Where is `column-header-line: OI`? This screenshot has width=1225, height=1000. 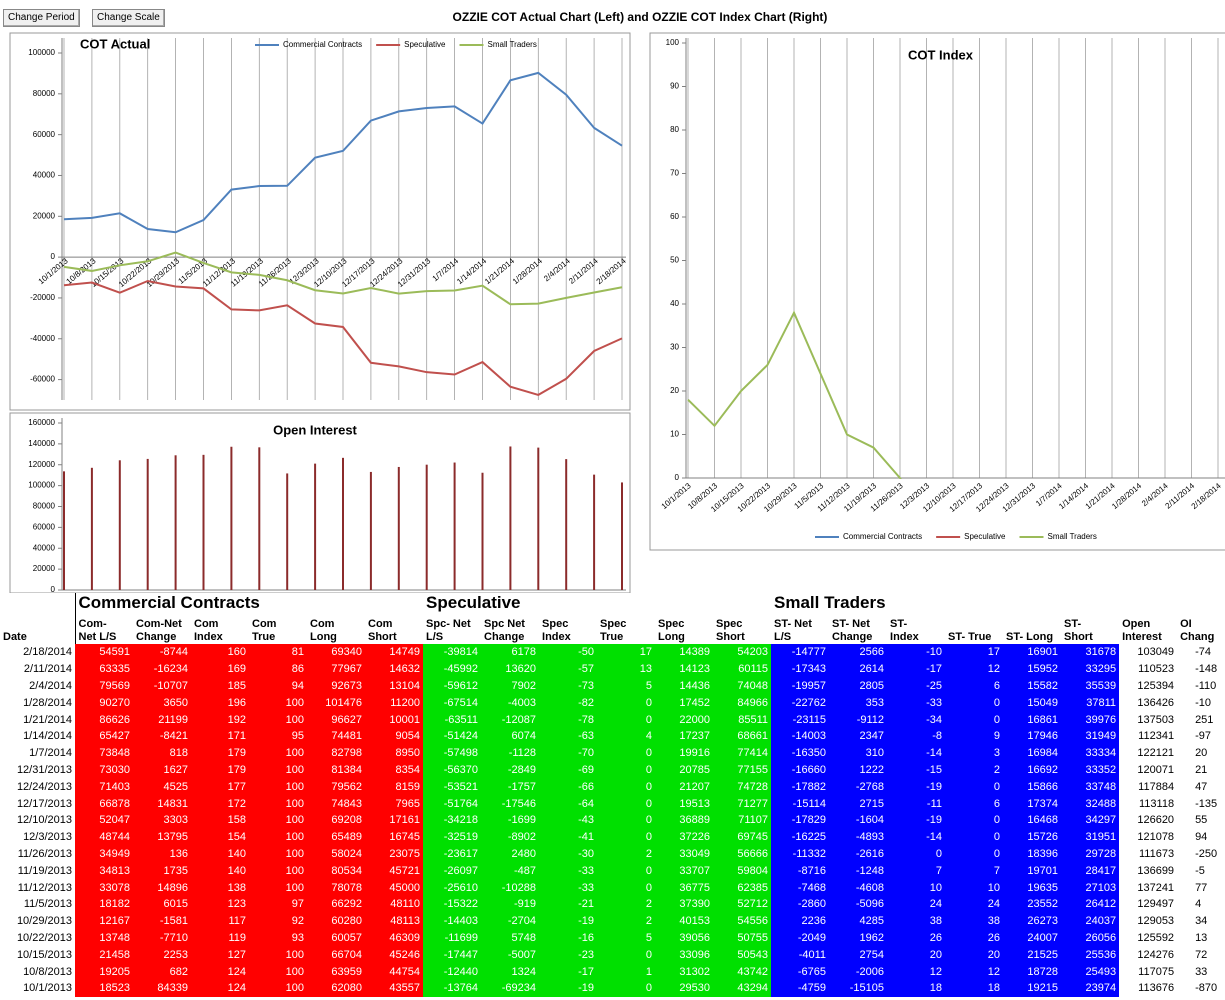
column-header-line: OI is located at coordinates (1186, 624).